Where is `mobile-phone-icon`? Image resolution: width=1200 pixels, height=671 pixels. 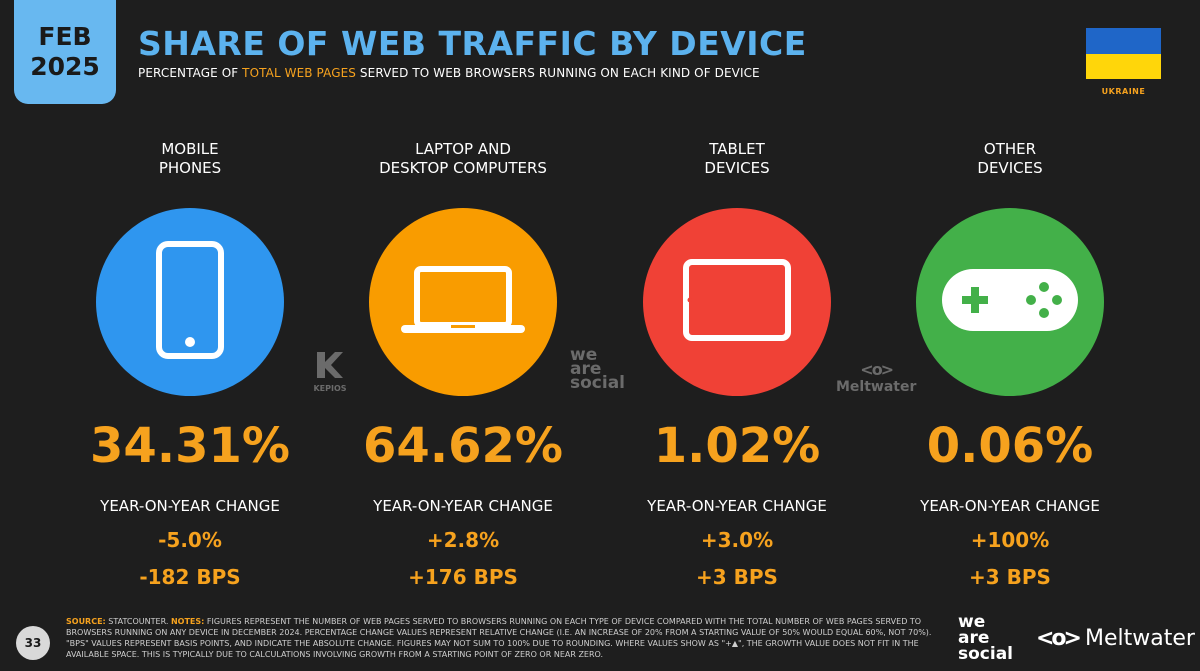 mobile-phone-icon is located at coordinates (190, 302).